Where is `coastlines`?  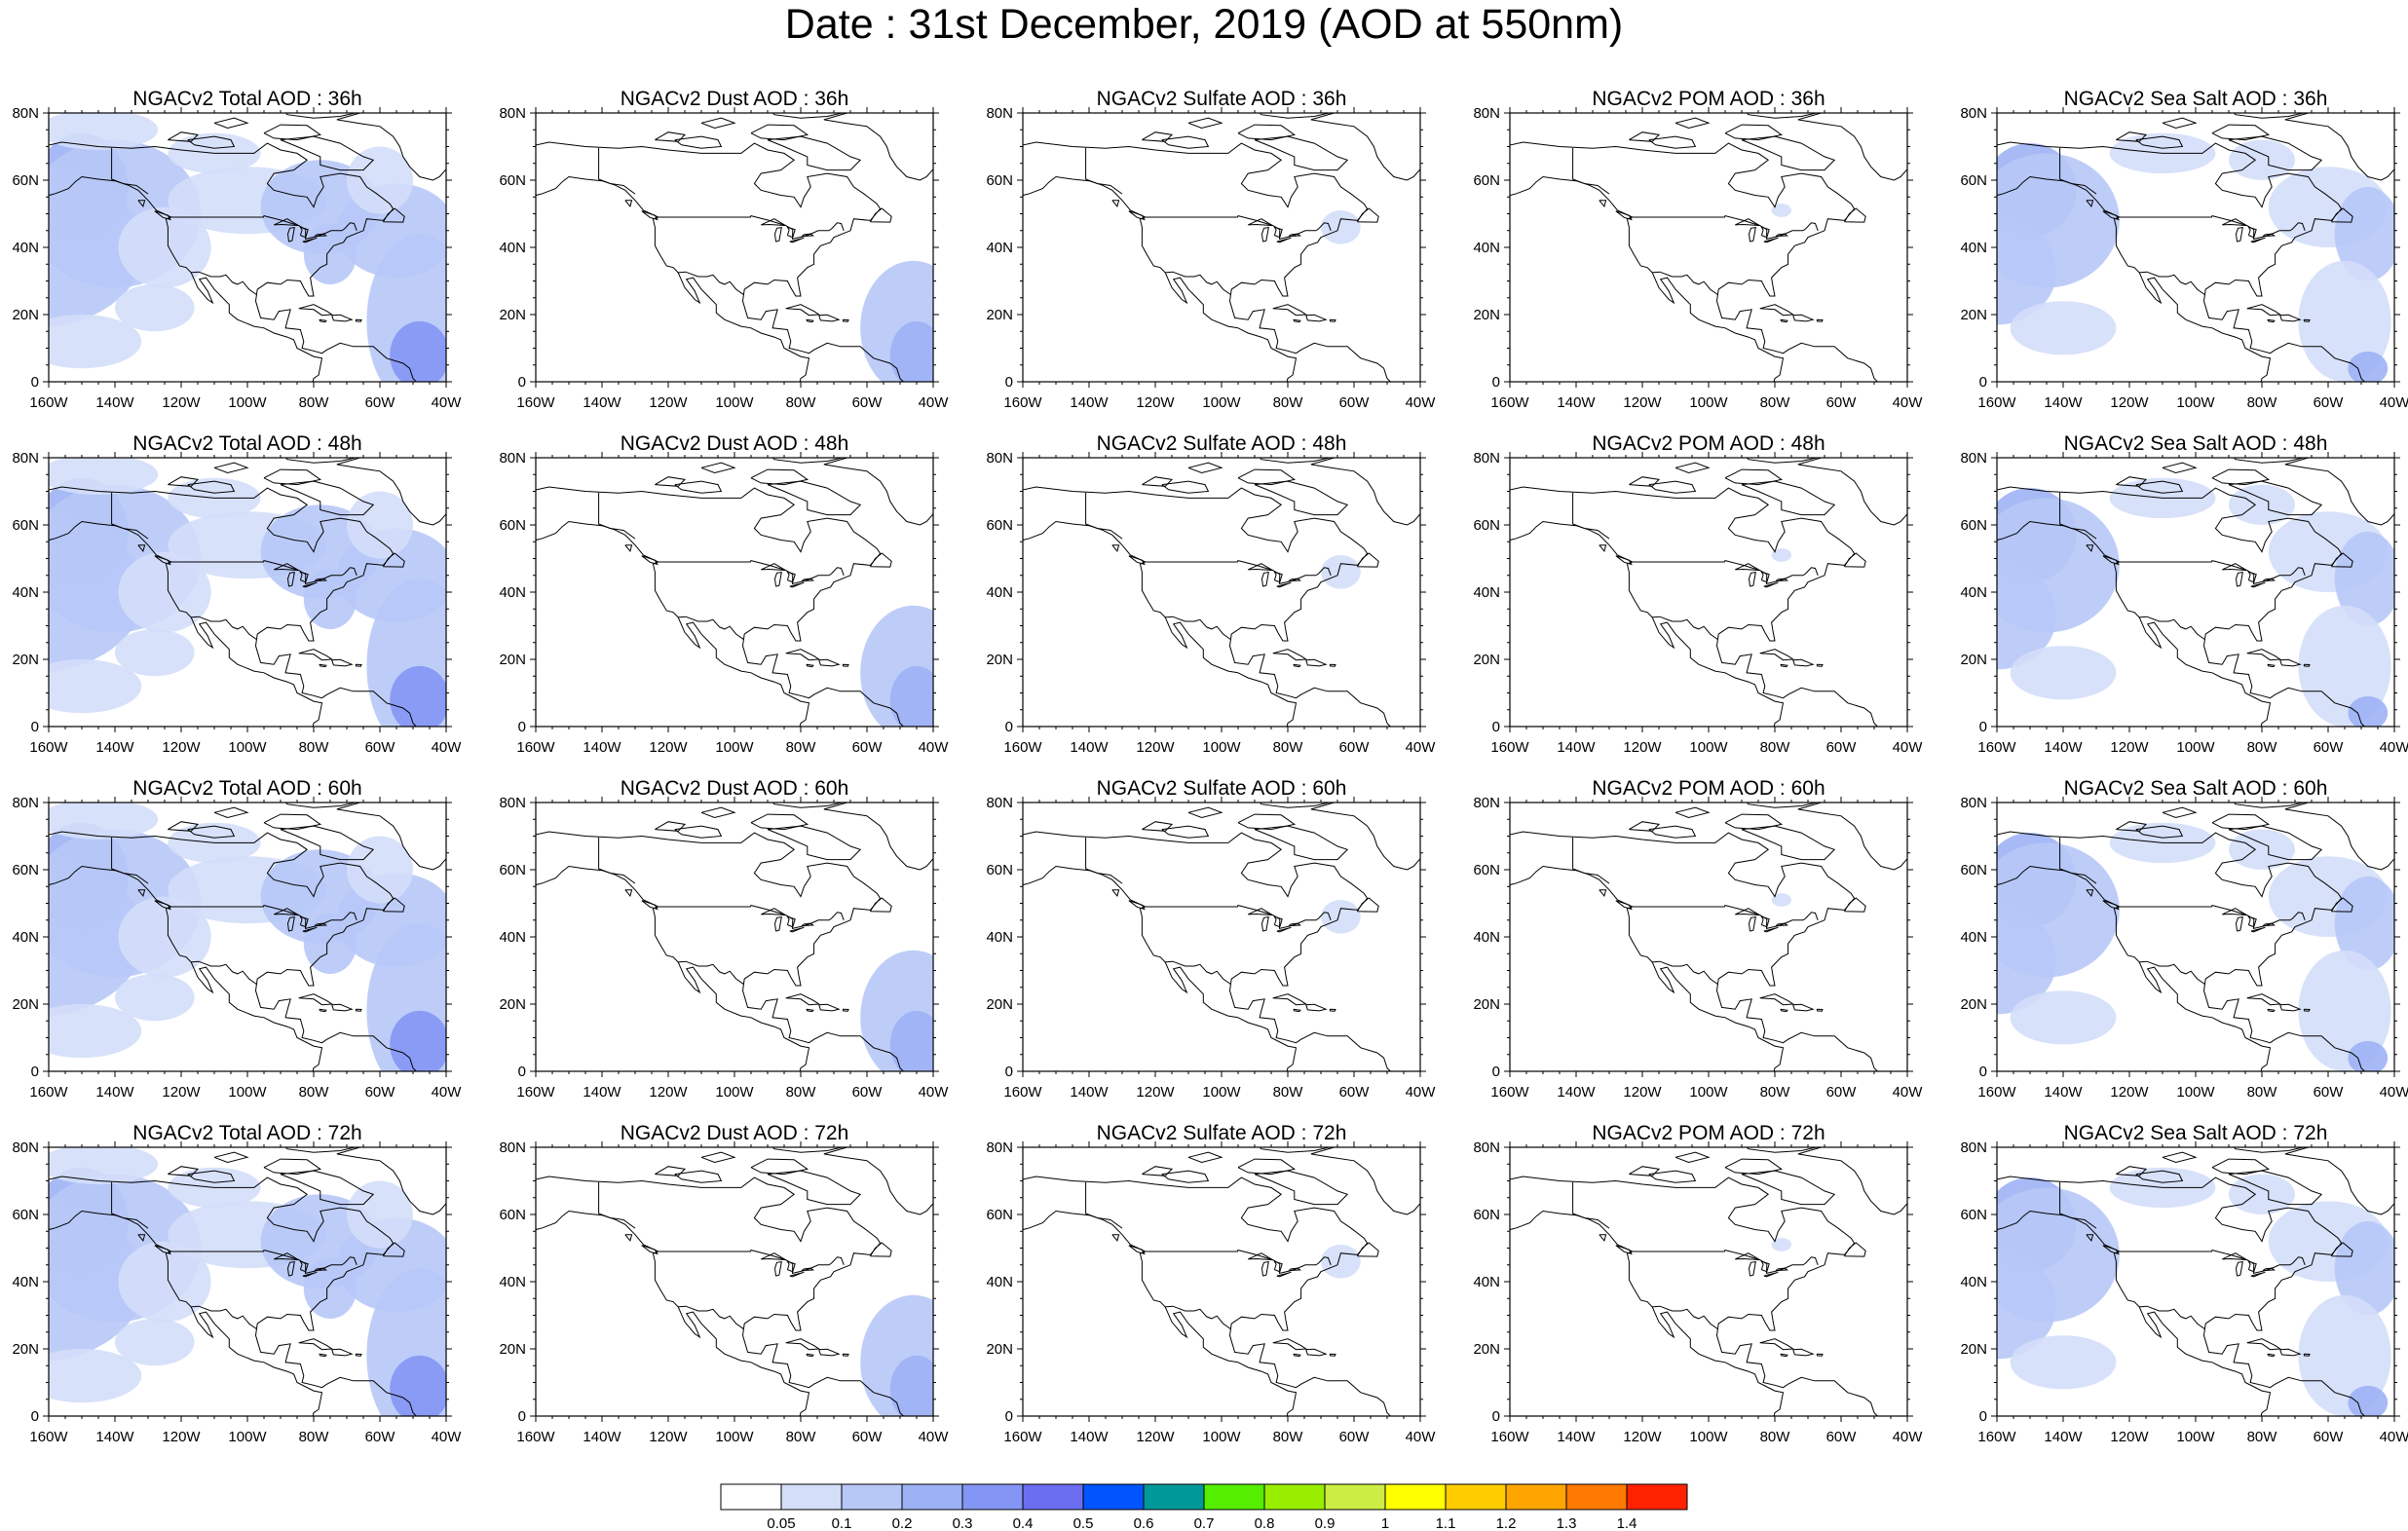
coastlines is located at coordinates (1708, 592).